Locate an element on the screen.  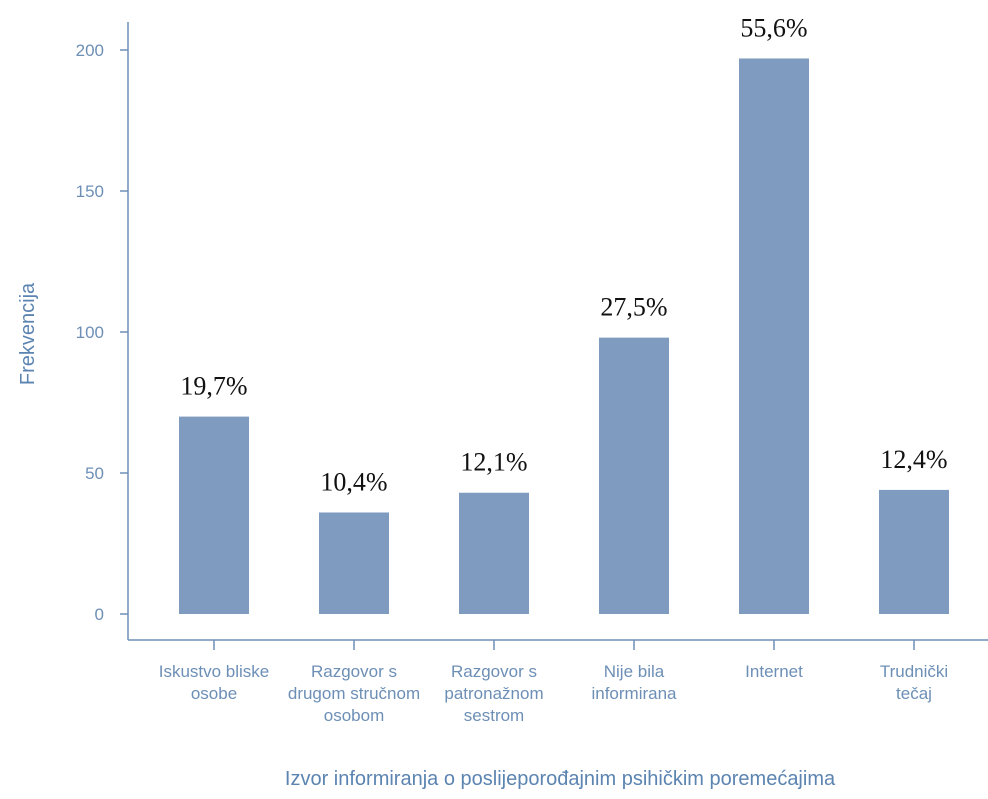
x-category-label-line: drugom stručnom is located at coordinates (354, 693).